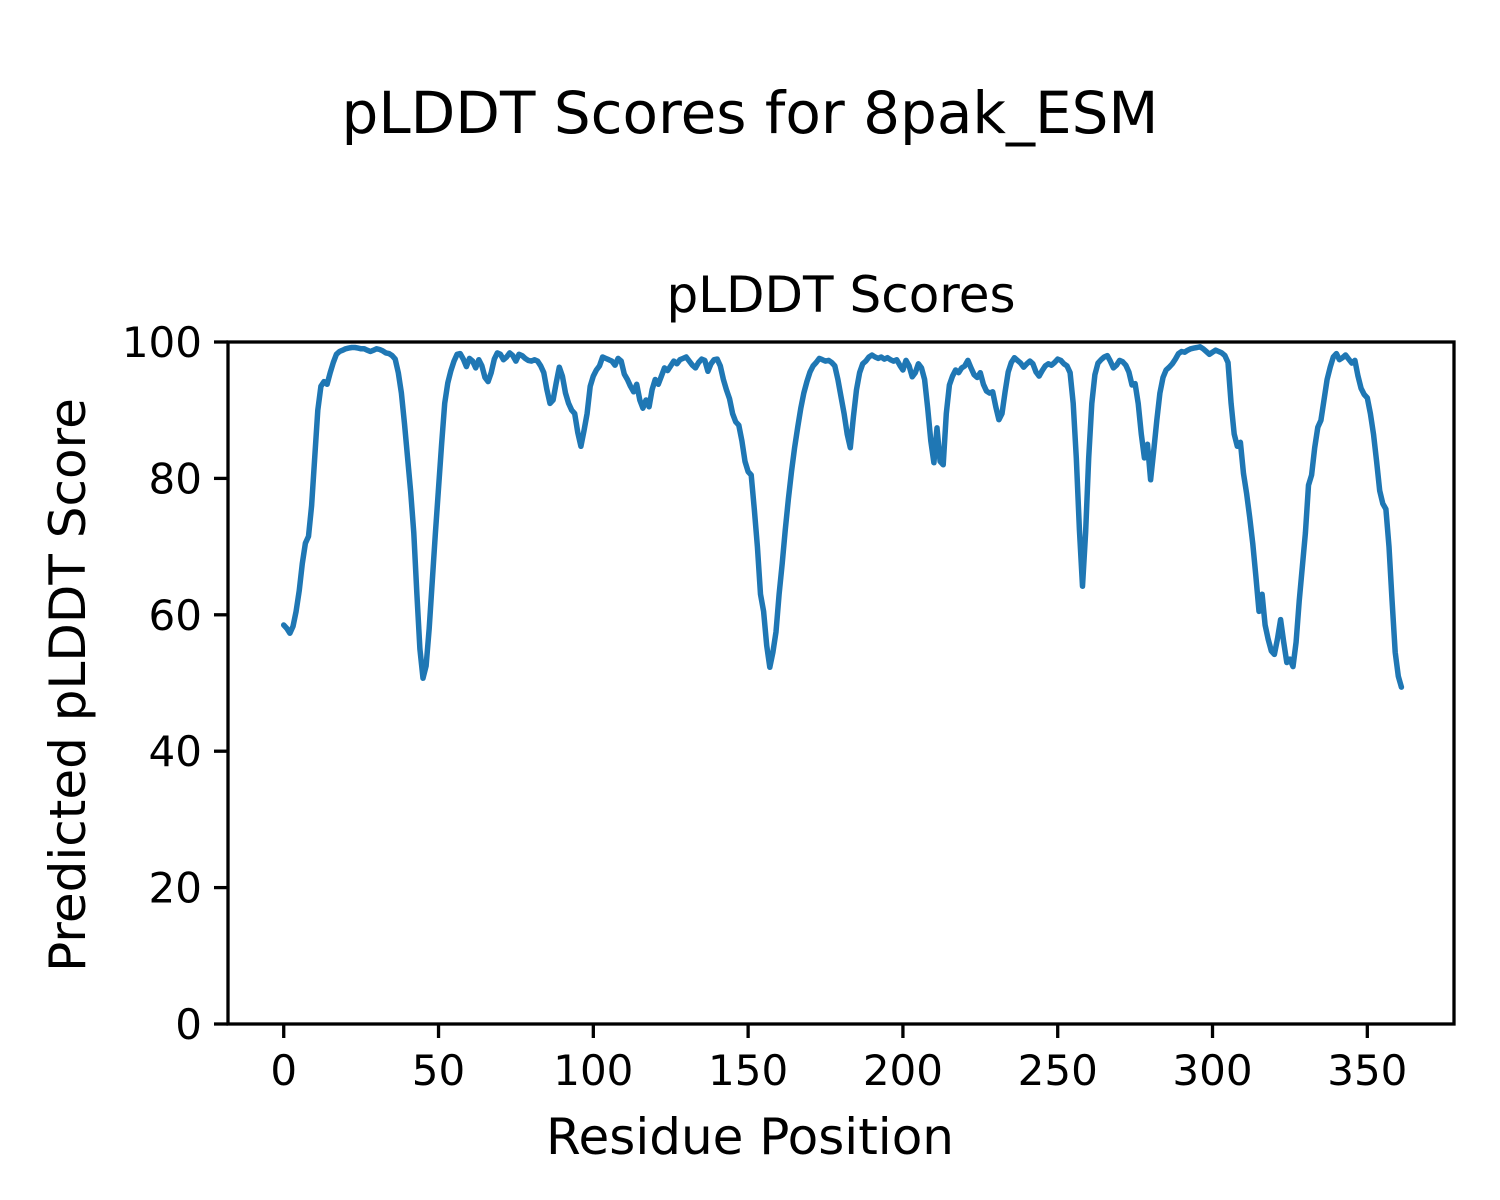  What do you see at coordinates (175, 478) in the screenshot?
I see `y-tick-label: 80` at bounding box center [175, 478].